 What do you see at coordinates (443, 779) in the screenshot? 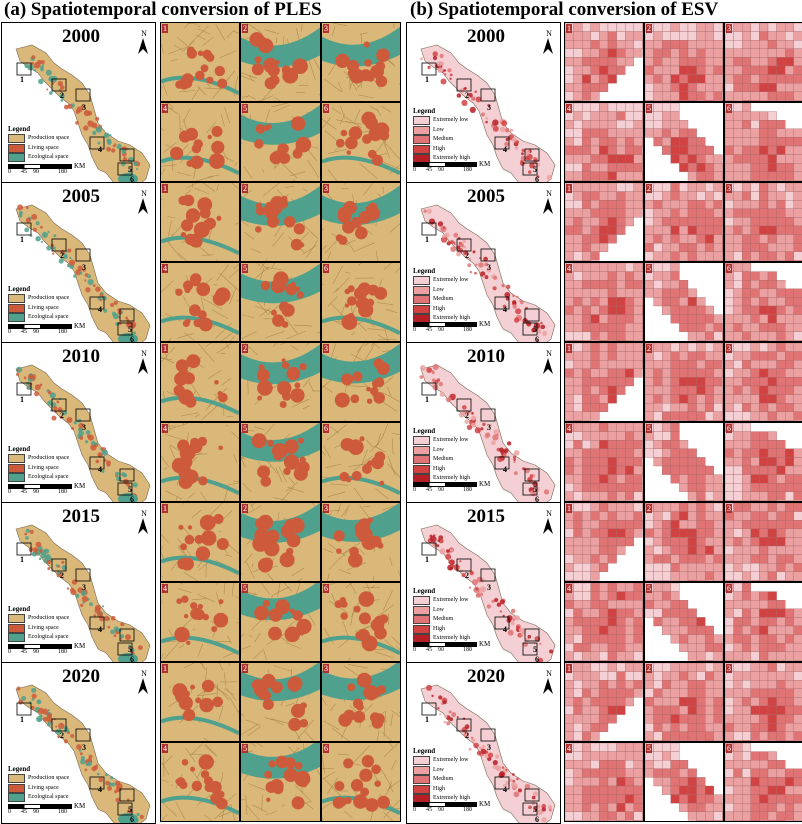
I see `legend-item-label: Medium` at bounding box center [443, 779].